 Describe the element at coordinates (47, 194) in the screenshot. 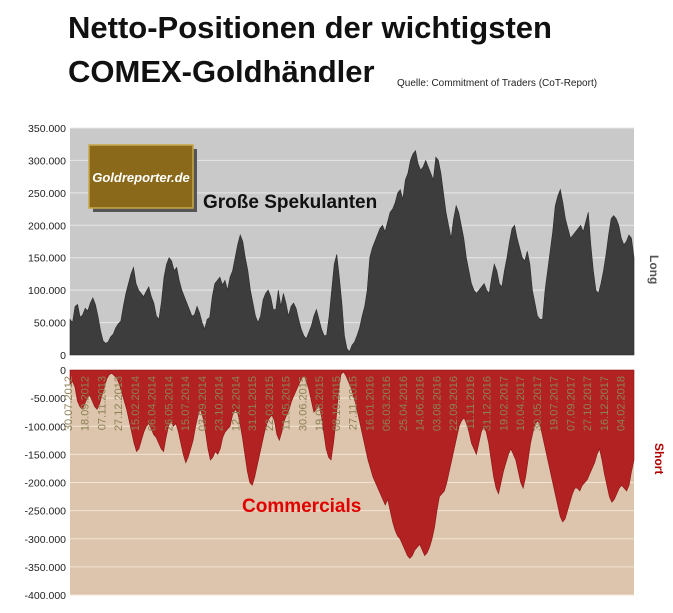

I see `upper-y-tick-label: 250.000` at that location.